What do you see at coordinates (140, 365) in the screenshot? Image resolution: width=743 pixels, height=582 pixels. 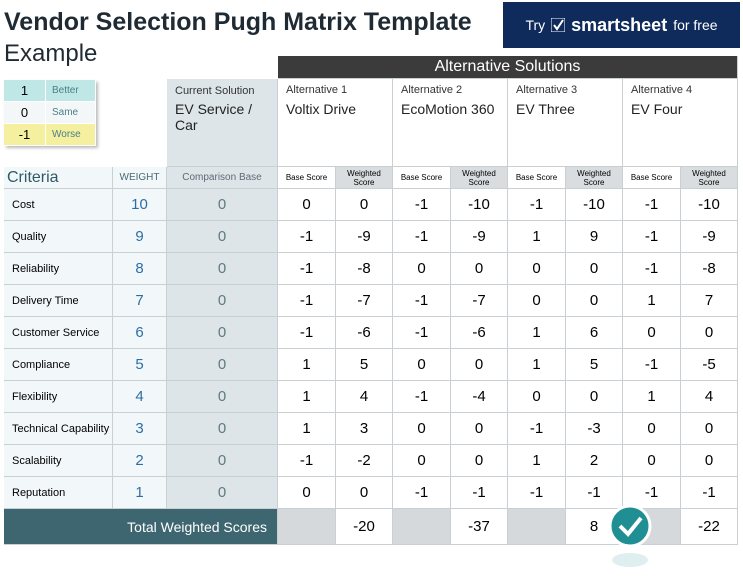 I see `weight: 5` at bounding box center [140, 365].